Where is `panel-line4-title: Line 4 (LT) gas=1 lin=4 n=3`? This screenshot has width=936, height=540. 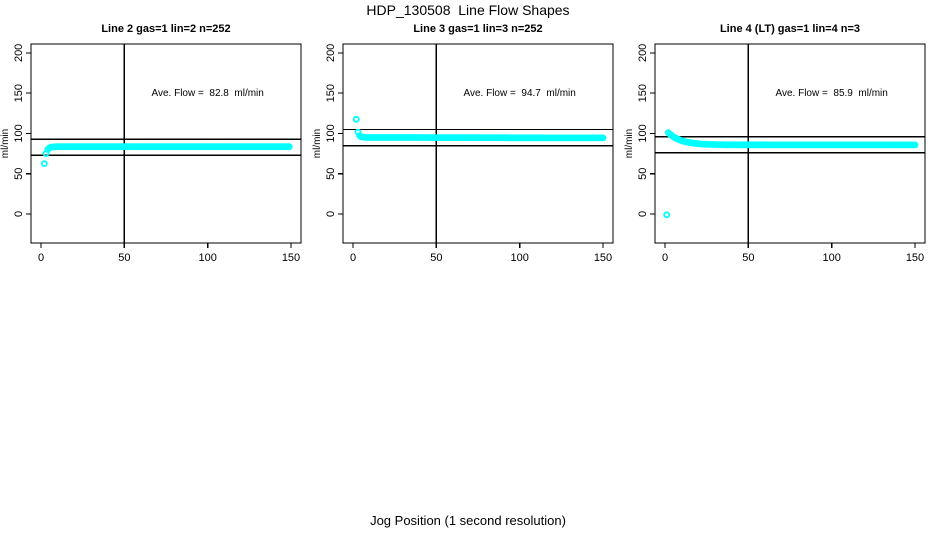
panel-line4-title: Line 4 (LT) gas=1 lin=4 n=3 is located at coordinates (790, 29).